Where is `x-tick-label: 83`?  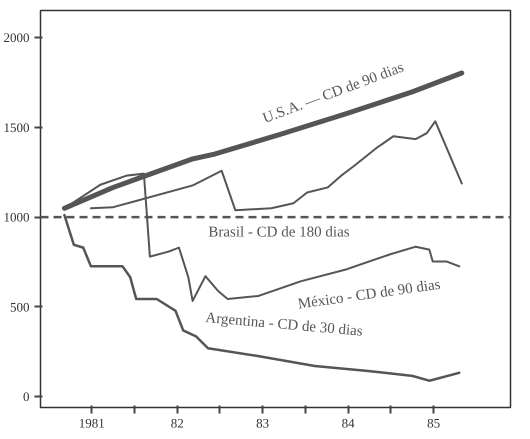 x-tick-label: 83 is located at coordinates (263, 423).